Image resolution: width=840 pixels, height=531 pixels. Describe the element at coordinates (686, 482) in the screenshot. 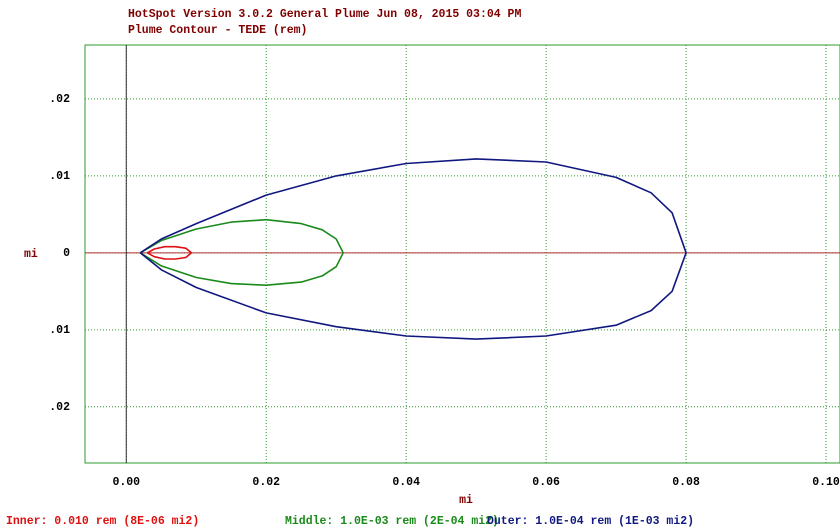

I see `x-tick-label: 0.08` at that location.